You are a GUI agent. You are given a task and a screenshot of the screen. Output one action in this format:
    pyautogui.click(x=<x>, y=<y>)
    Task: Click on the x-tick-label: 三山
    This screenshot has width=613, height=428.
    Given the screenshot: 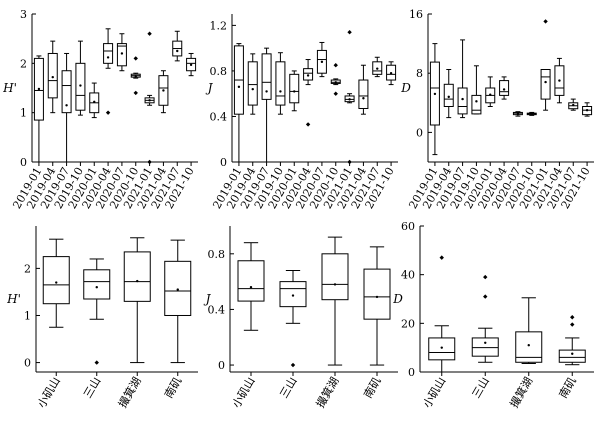 What is the action you would take?
    pyautogui.click(x=481, y=388)
    